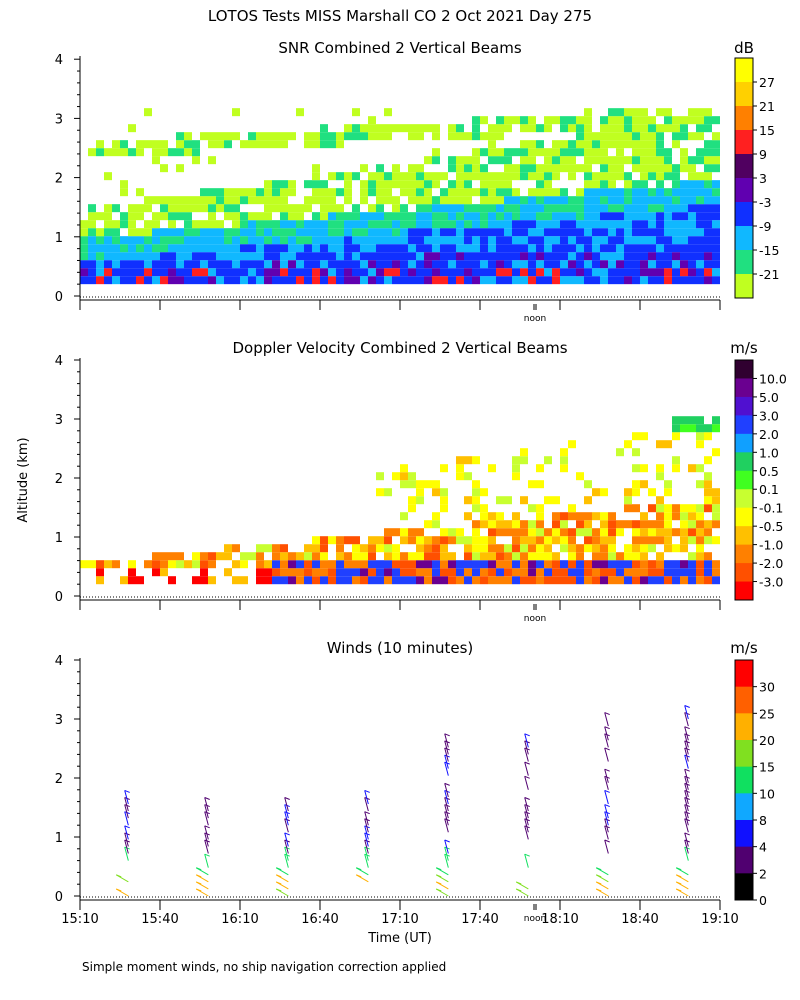 The width and height of the screenshot is (800, 1000). What do you see at coordinates (719, 919) in the screenshot?
I see `x-tick-label: 19:10` at bounding box center [719, 919].